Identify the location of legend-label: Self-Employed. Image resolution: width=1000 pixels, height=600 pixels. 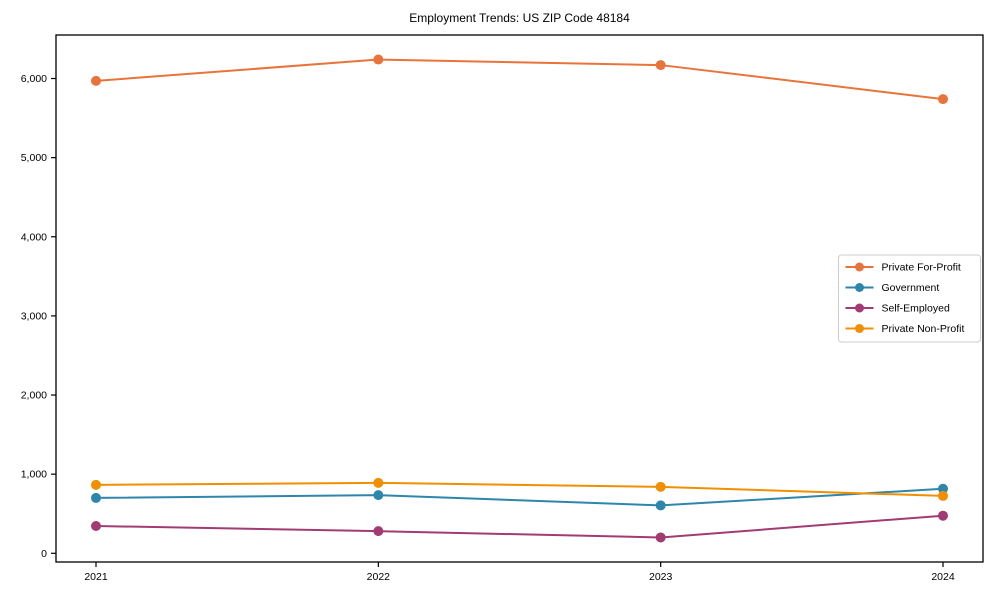
(916, 309).